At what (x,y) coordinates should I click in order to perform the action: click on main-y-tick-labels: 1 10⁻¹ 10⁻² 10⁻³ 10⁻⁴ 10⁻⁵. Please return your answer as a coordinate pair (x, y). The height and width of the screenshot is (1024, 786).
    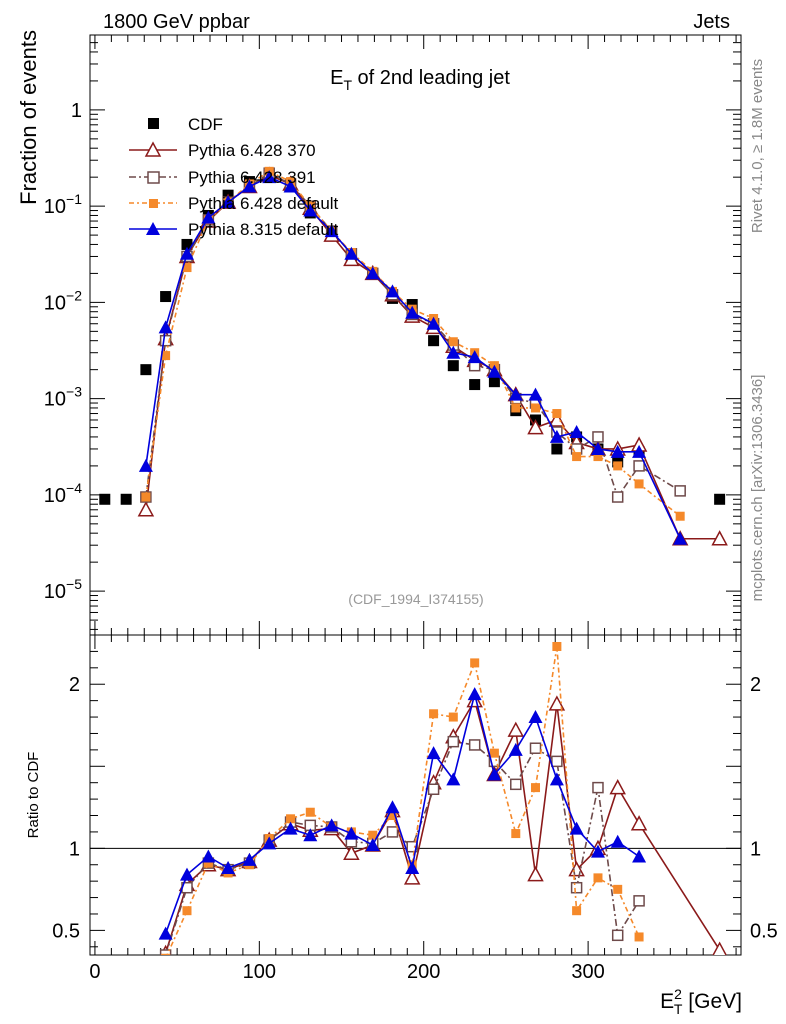
    Looking at the image, I should click on (63, 351).